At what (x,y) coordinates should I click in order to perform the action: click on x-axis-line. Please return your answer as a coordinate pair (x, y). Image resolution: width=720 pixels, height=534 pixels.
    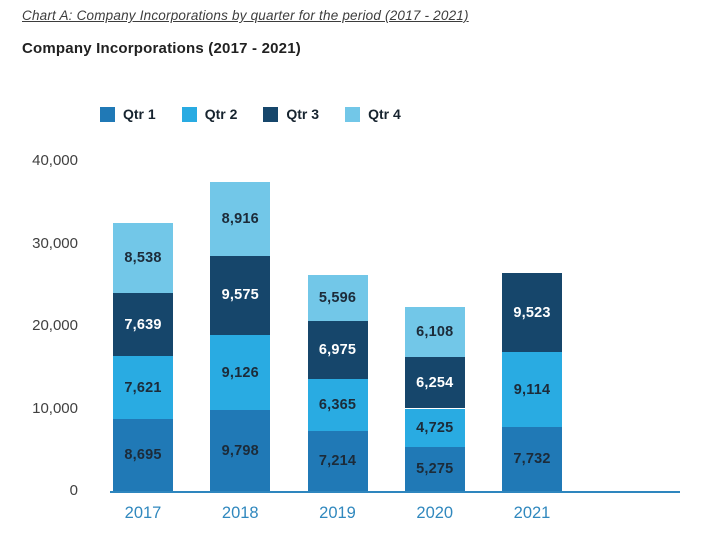
    Looking at the image, I should click on (395, 492).